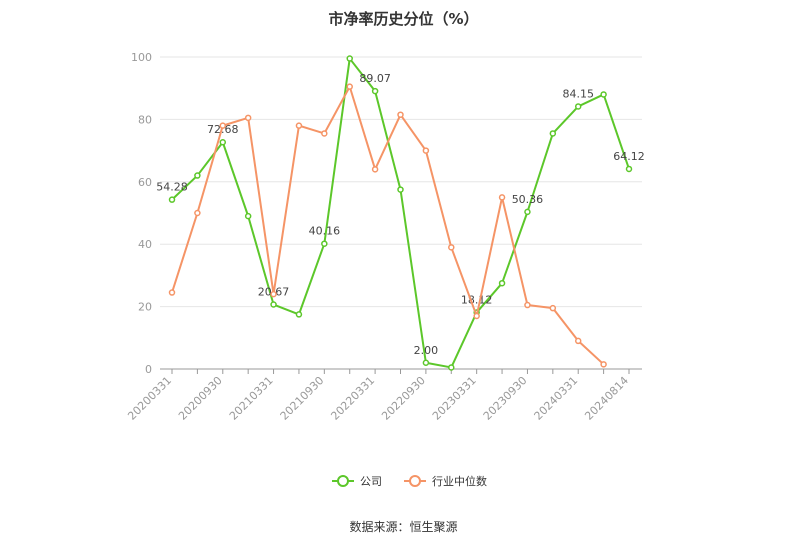  Describe the element at coordinates (148, 369) in the screenshot. I see `y-tick-label: 0` at that location.